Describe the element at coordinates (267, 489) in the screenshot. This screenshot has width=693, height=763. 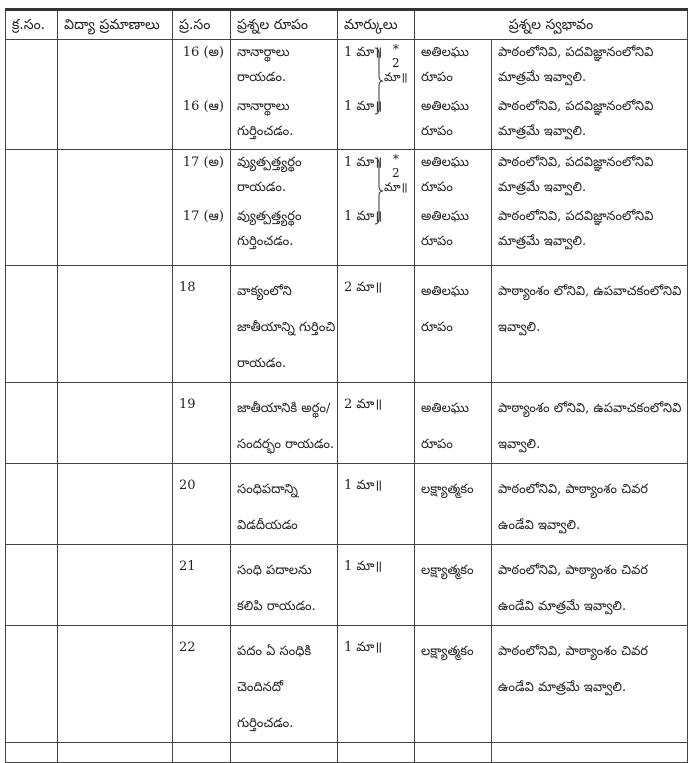
I see `text-line: సంధిపదాన్ని` at that location.